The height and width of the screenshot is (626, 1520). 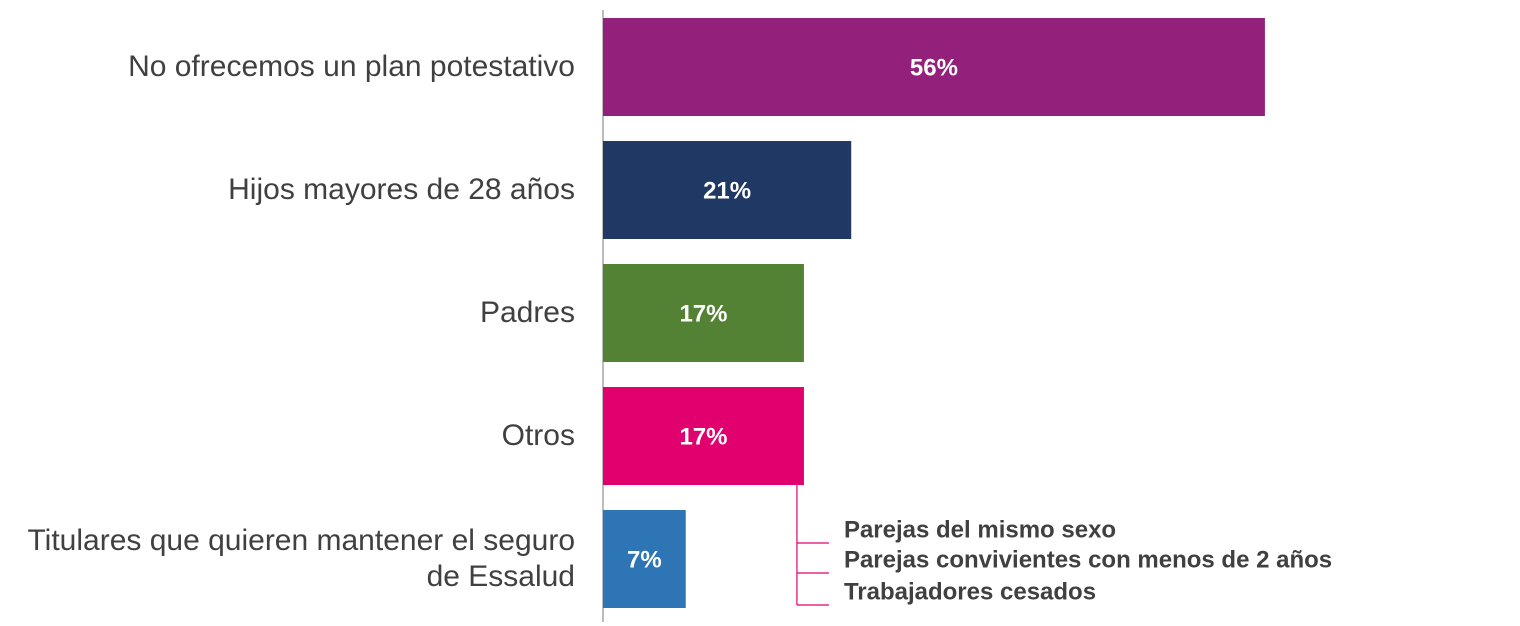 What do you see at coordinates (538, 435) in the screenshot?
I see `category-label: Otros` at bounding box center [538, 435].